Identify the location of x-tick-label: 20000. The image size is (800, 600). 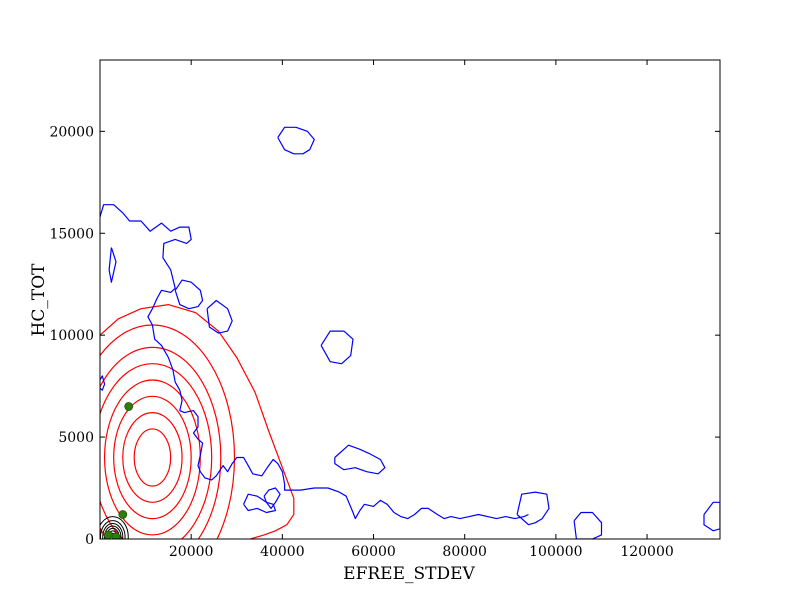
(191, 552).